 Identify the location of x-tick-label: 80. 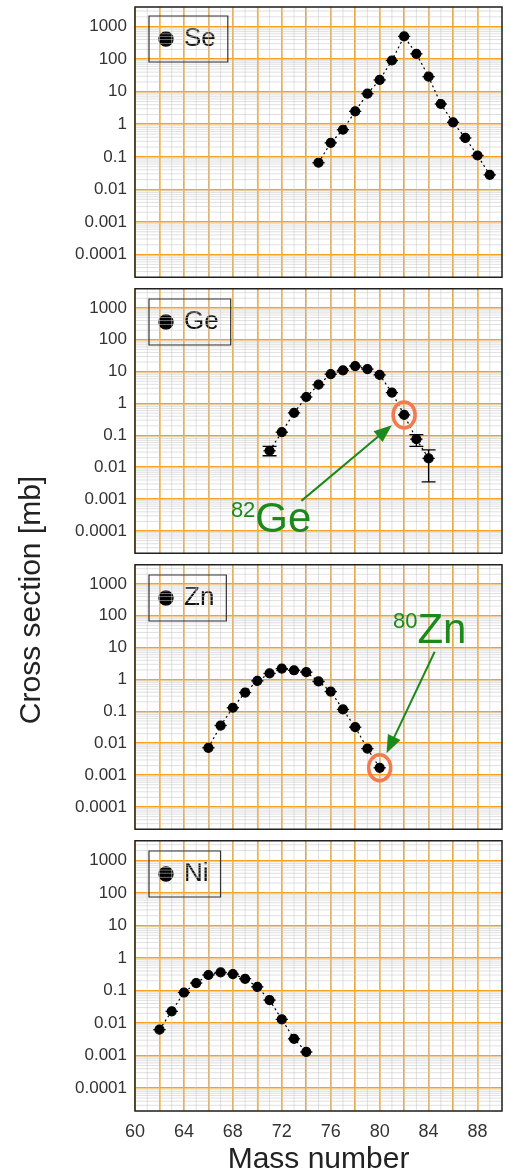
(379, 1130).